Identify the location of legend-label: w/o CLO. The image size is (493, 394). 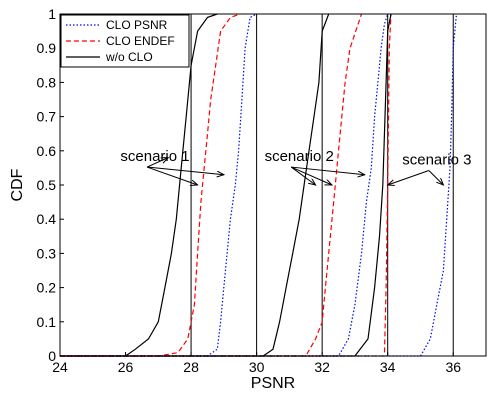
(129, 57).